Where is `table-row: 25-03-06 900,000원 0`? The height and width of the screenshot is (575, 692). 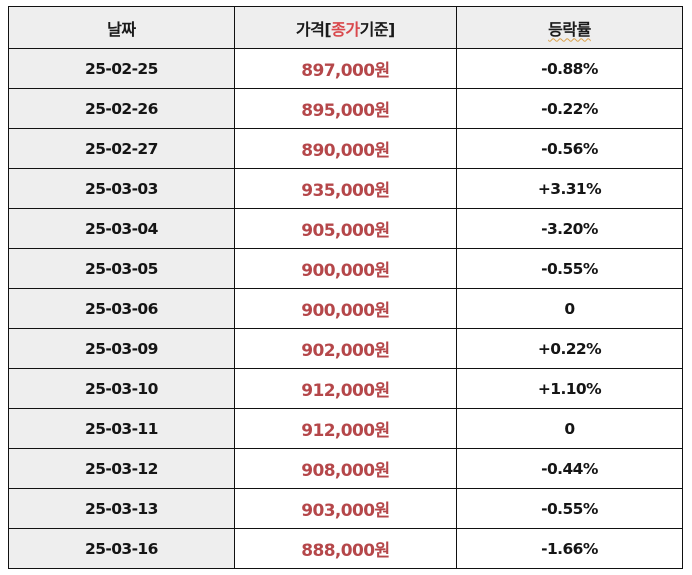
table-row: 25-03-06 900,000원 0 is located at coordinates (346, 308).